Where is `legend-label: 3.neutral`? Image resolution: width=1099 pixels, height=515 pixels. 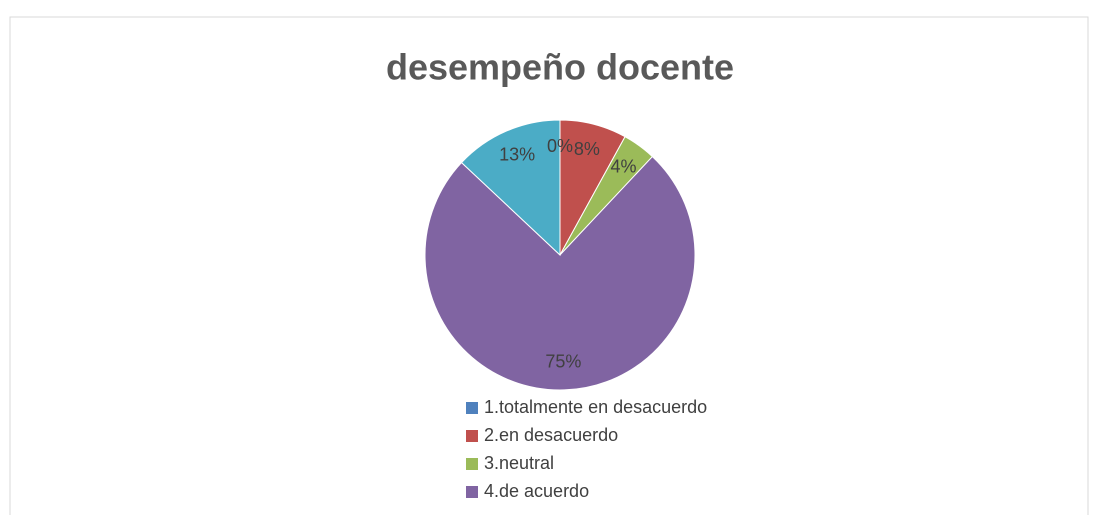 legend-label: 3.neutral is located at coordinates (519, 463).